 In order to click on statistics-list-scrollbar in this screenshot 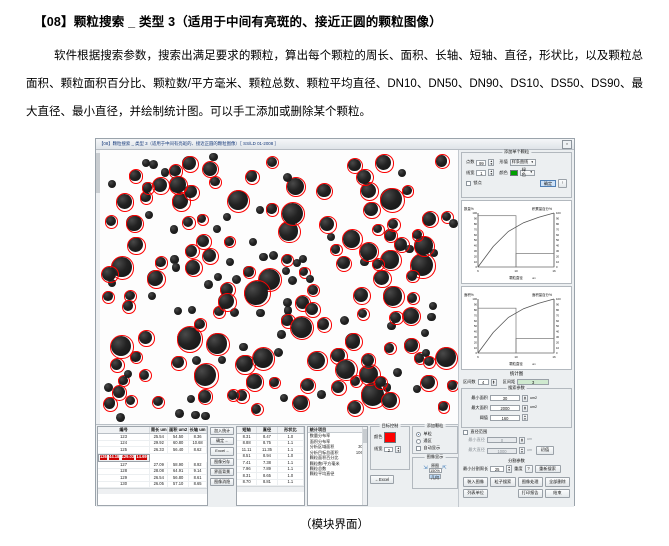, I will do `click(364, 466)`.